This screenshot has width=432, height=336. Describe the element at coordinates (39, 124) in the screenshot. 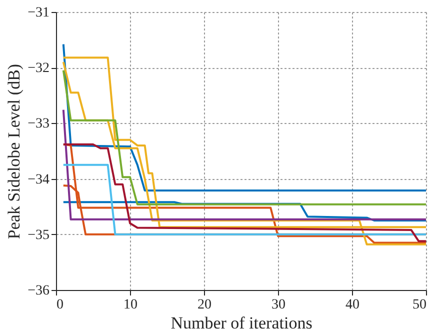

I see `y-tick-label: −33` at that location.